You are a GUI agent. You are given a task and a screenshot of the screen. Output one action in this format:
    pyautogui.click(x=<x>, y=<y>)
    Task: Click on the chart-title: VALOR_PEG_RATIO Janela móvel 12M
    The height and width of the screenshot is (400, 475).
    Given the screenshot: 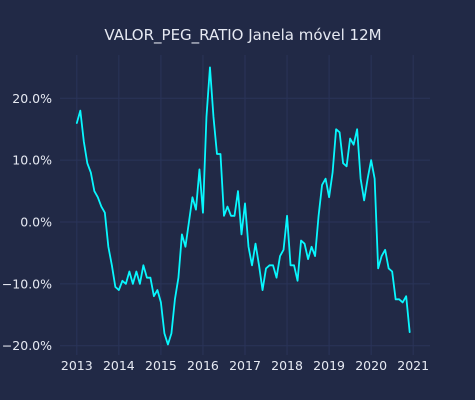 What is the action you would take?
    pyautogui.click(x=242, y=35)
    